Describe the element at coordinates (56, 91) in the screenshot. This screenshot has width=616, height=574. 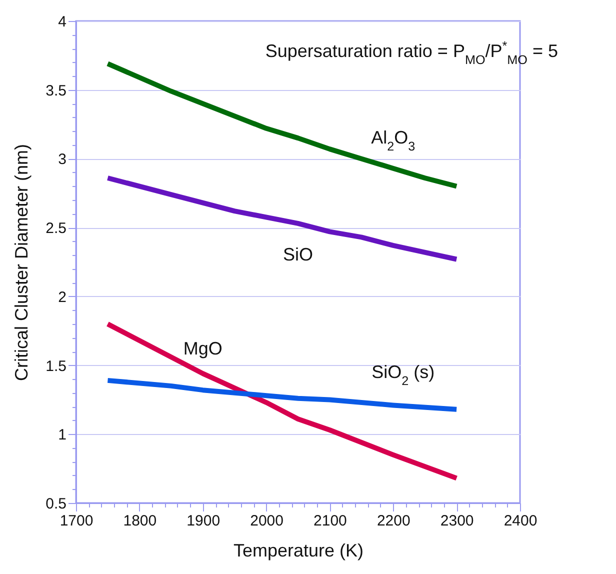
I see `y-tick-label: 3.5` at that location.